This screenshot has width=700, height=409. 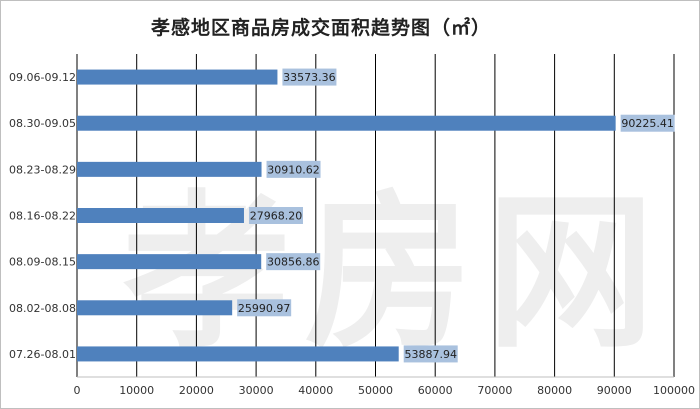 I want to click on x-tick-label: 70000, so click(x=494, y=390).